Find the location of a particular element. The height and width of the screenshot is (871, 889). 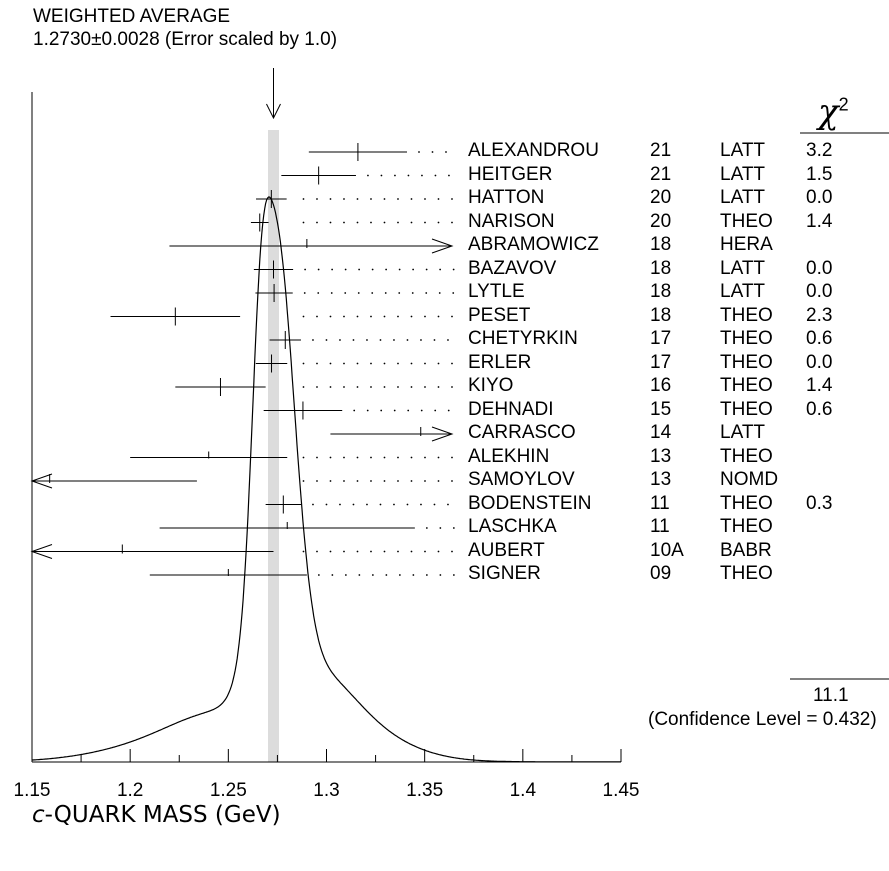

author-cell: ALEXANDROU is located at coordinates (533, 150).